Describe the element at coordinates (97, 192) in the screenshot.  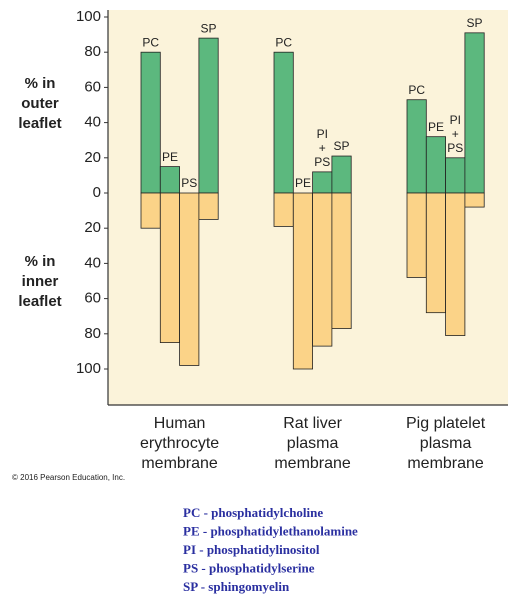
I see `y-tick-label: 0` at that location.